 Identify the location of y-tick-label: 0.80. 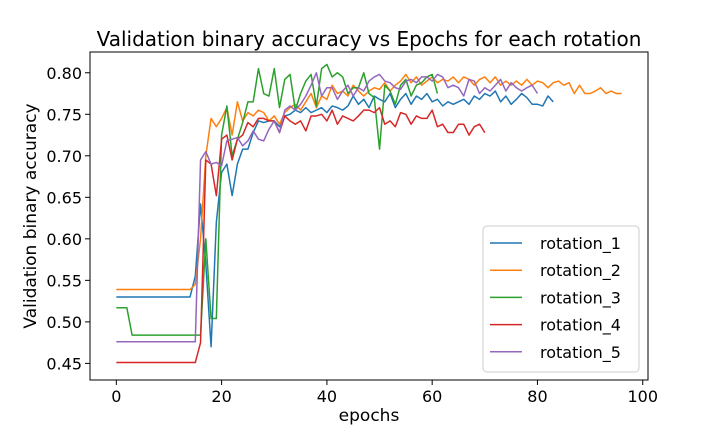
(64, 73).